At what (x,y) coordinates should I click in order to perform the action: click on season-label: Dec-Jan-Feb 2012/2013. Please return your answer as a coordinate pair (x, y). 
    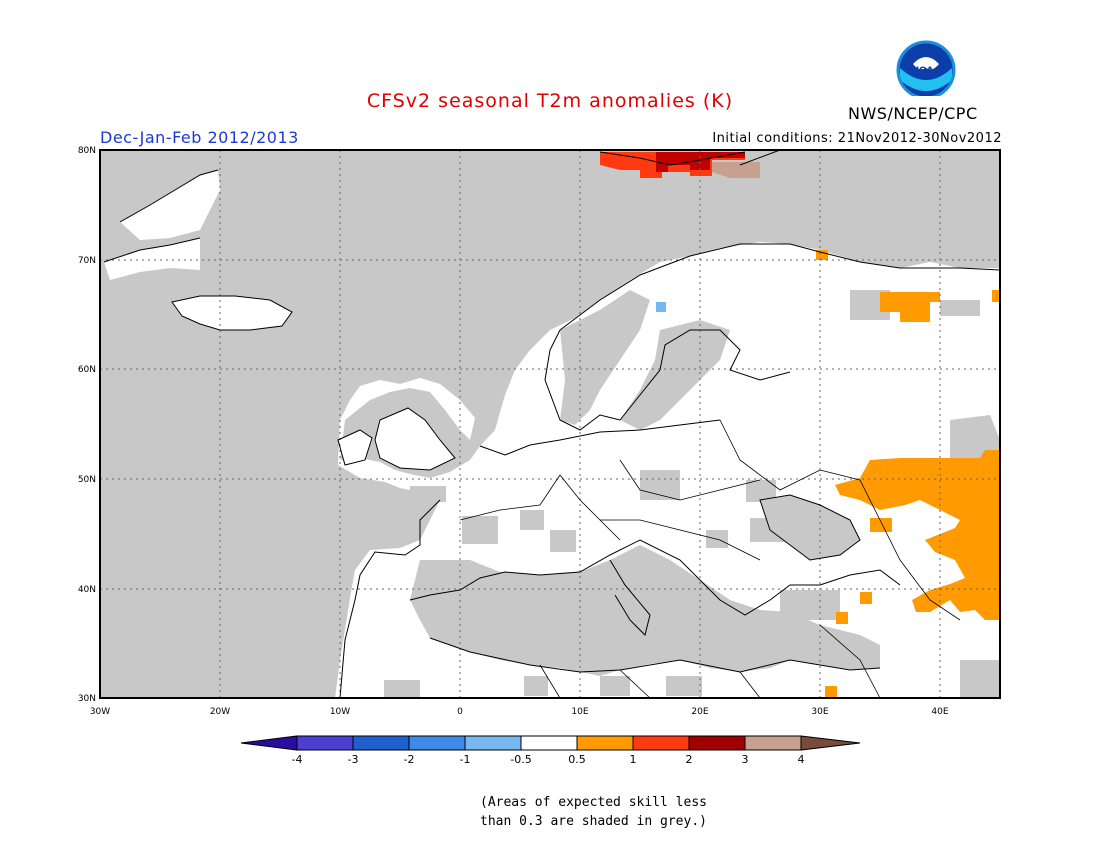
    Looking at the image, I should click on (199, 137).